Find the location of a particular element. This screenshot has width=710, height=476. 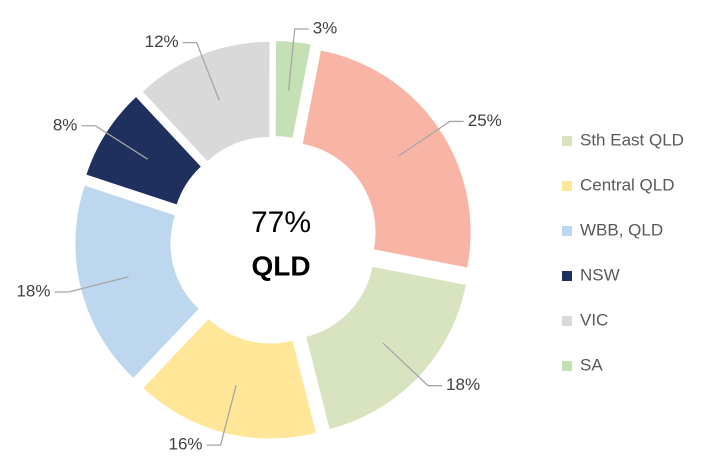

legend-label: VIC is located at coordinates (594, 319).